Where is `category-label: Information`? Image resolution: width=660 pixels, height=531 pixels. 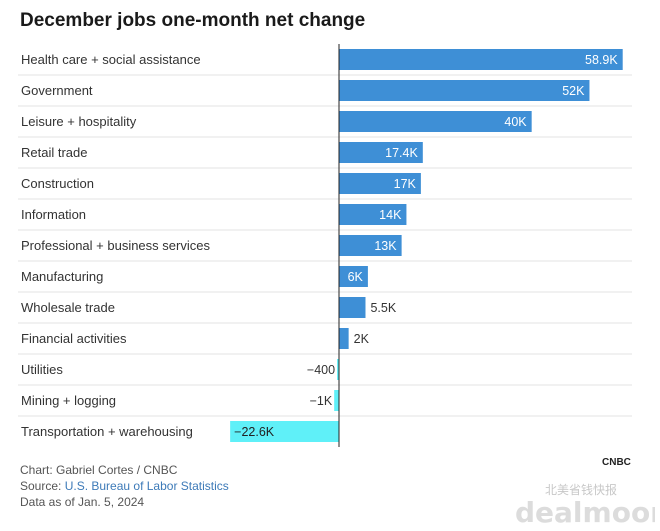 category-label: Information is located at coordinates (53, 214).